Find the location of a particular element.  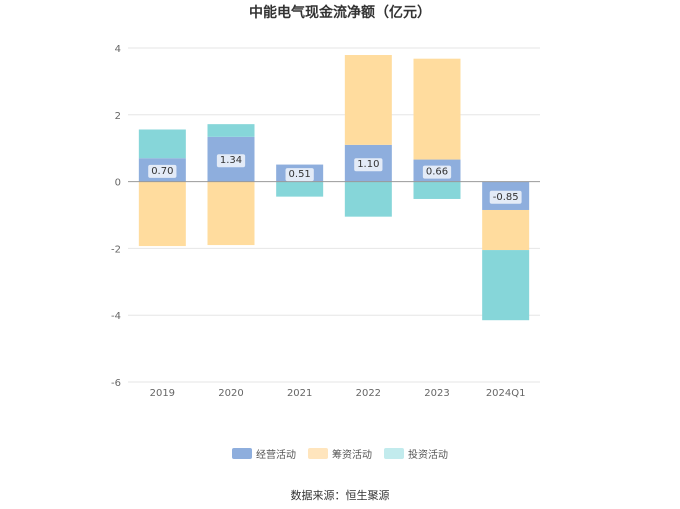

data-label: 1.10 is located at coordinates (368, 164).